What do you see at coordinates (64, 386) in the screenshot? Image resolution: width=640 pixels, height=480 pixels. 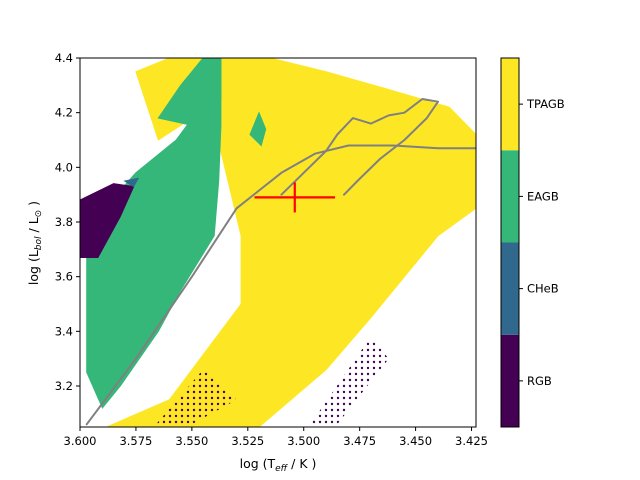 I see `y-tick-label: 3.2` at bounding box center [64, 386].